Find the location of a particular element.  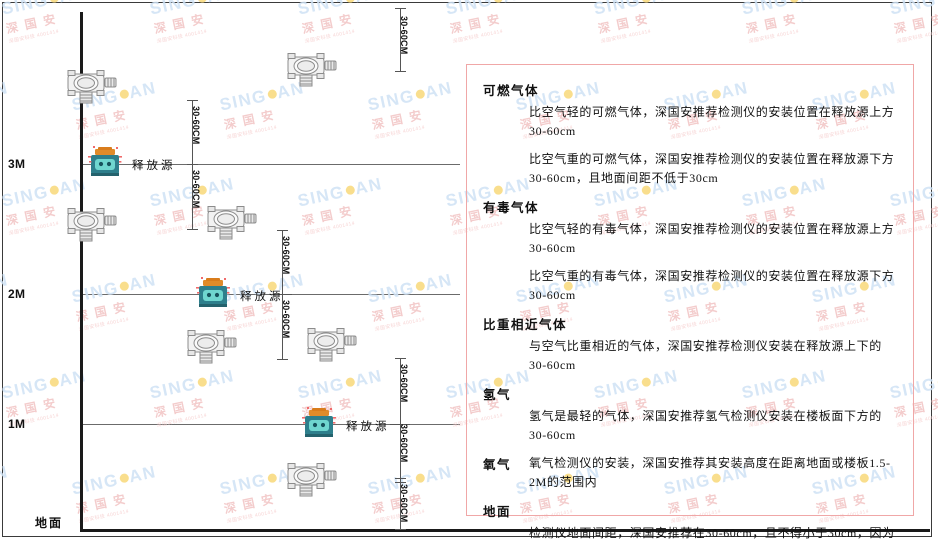

guideline-heading: 地面 is located at coordinates (497, 512).